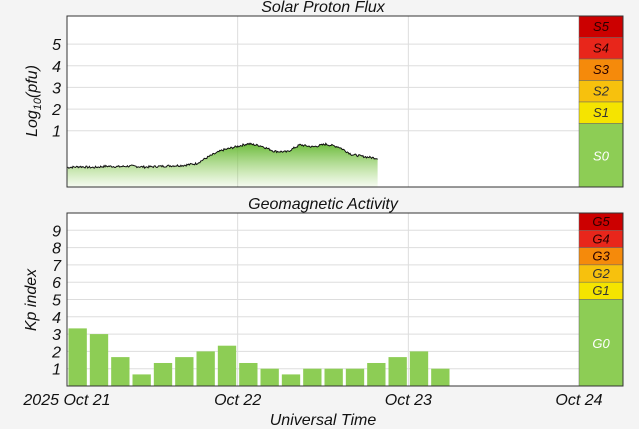 The height and width of the screenshot is (429, 639). What do you see at coordinates (31, 299) in the screenshot?
I see `kp-y-label: Kp index` at bounding box center [31, 299].